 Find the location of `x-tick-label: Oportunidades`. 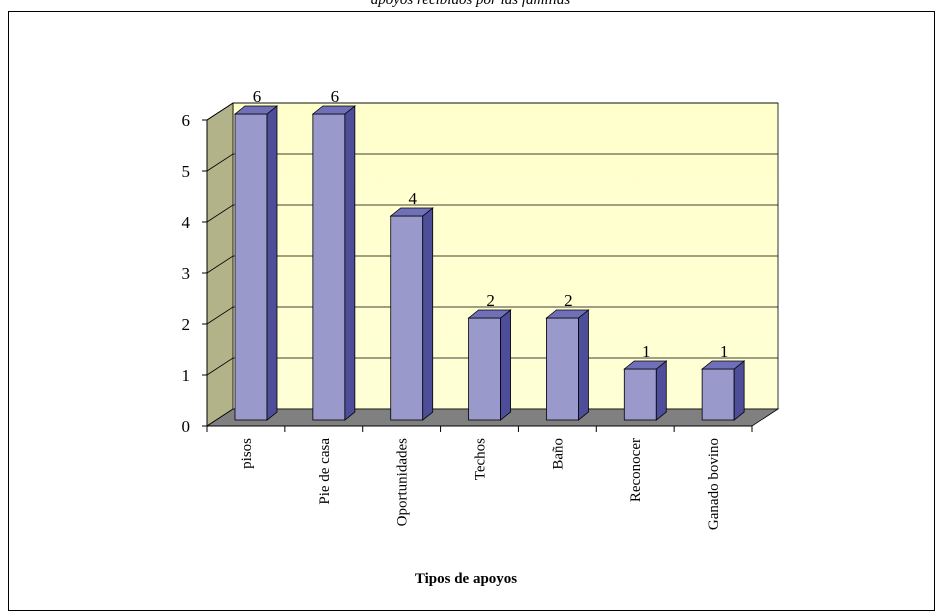

x-tick-label: Oportunidades is located at coordinates (403, 482).